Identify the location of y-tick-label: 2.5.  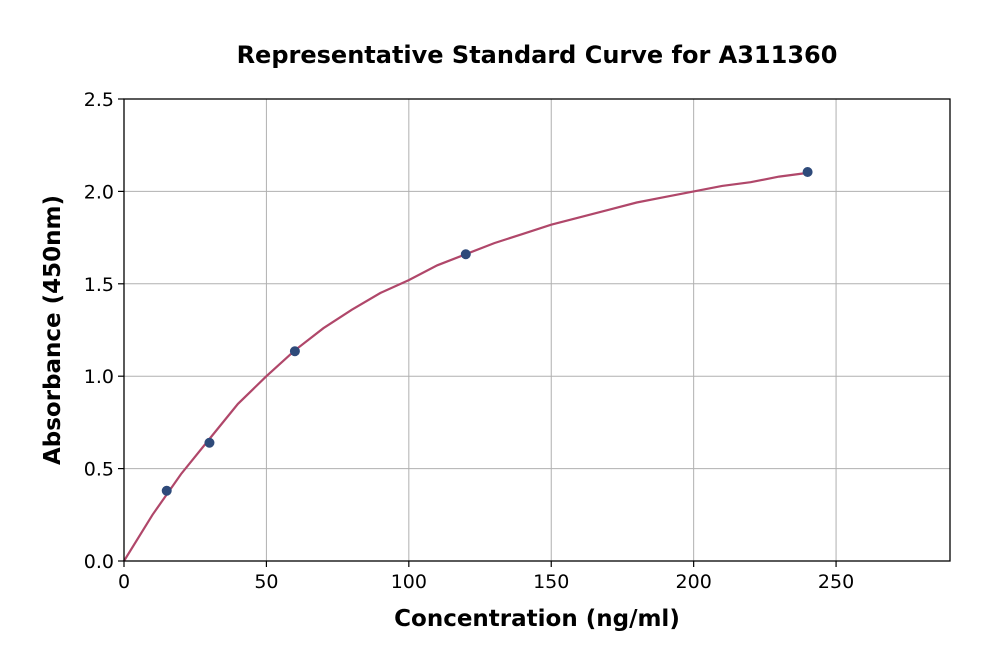
(99, 100).